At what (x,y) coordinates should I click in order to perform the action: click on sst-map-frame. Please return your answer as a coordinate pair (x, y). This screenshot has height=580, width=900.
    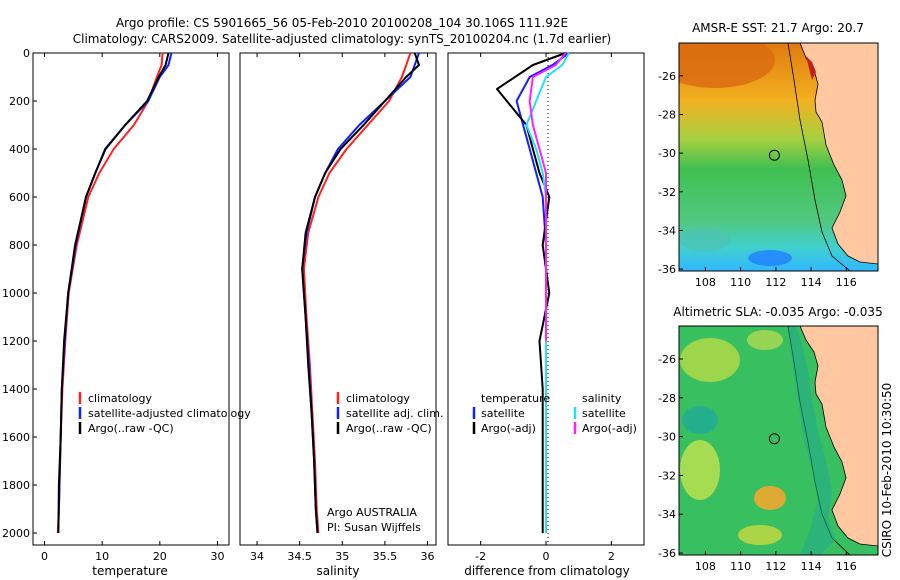
    Looking at the image, I should click on (778, 157).